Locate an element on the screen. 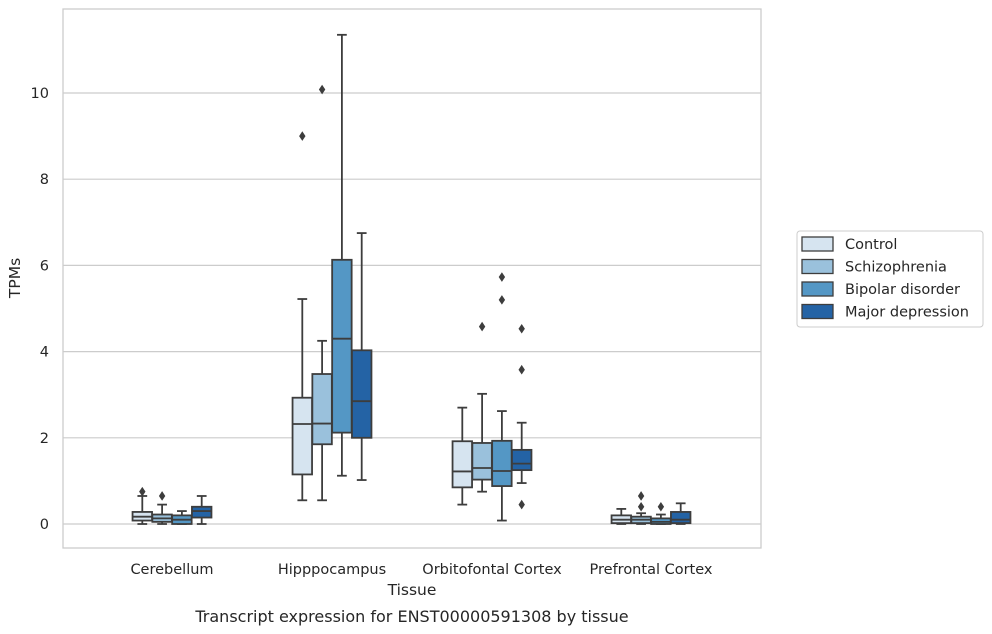  legend-label: Major depression is located at coordinates (907, 313).